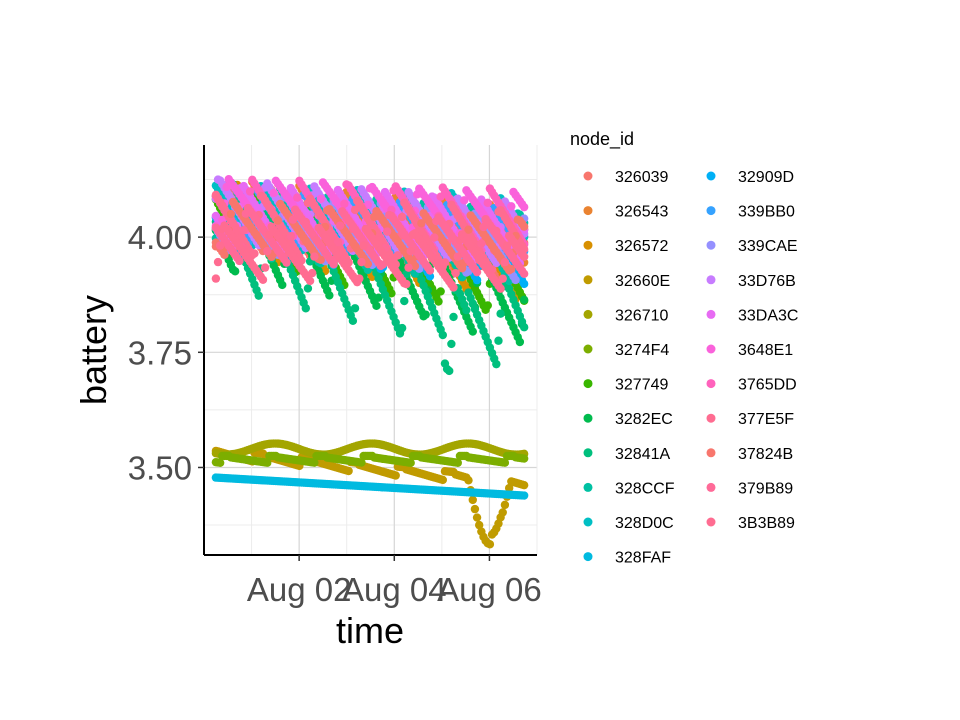 The image size is (960, 720). Describe the element at coordinates (642, 350) in the screenshot. I see `legend-label: 3274F4` at that location.